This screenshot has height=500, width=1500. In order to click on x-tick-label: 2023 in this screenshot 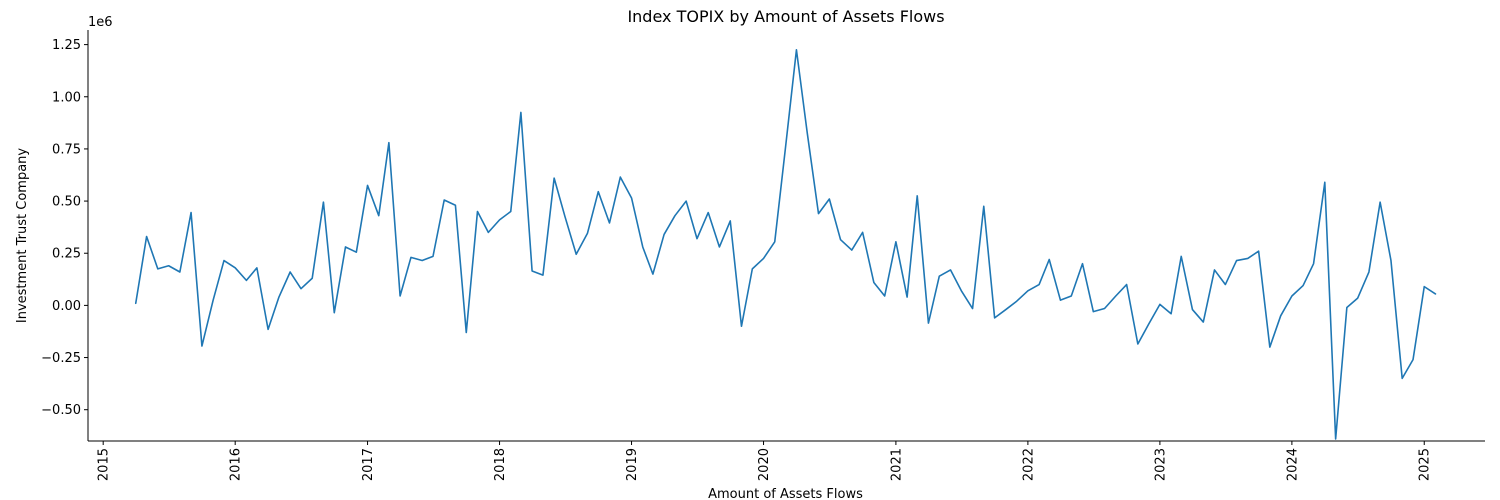, I will do `click(1160, 464)`.